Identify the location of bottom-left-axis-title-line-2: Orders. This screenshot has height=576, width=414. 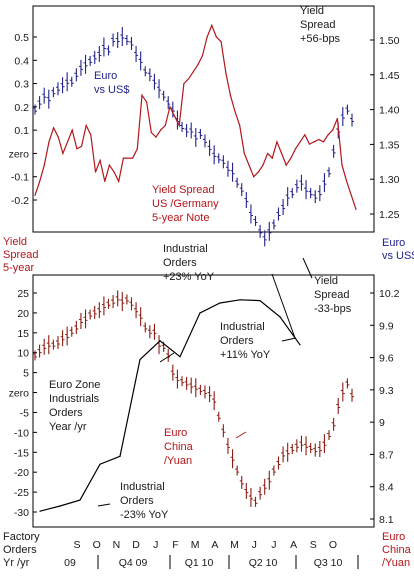
(20, 550).